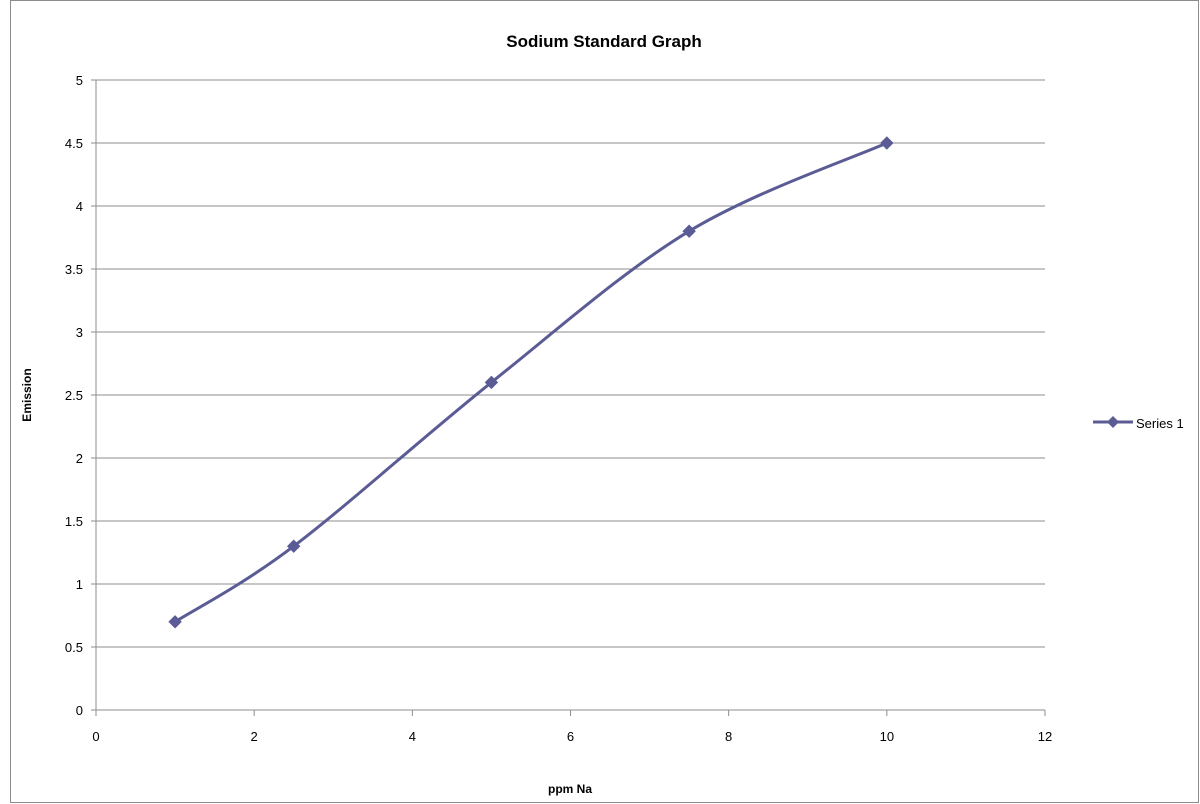 The width and height of the screenshot is (1200, 804). What do you see at coordinates (1160, 423) in the screenshot?
I see `legend-label: Series 1` at bounding box center [1160, 423].